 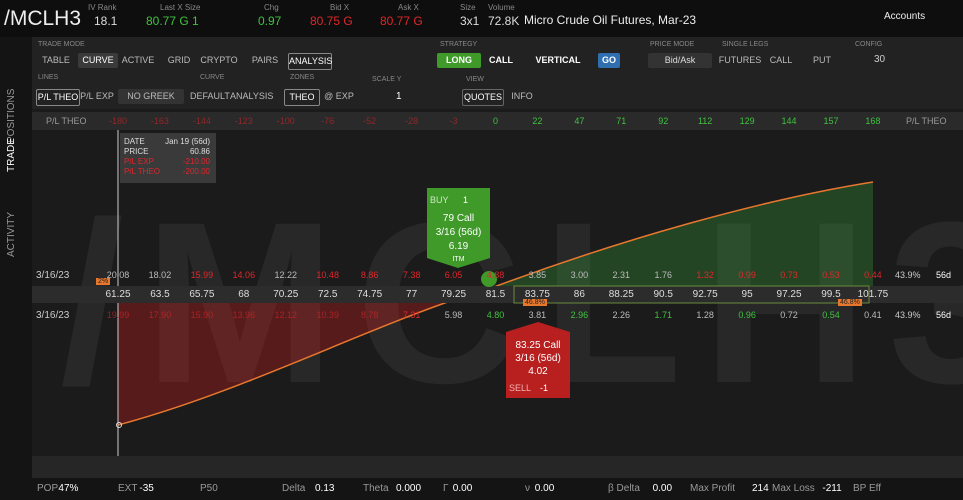 What do you see at coordinates (822, 60) in the screenshot?
I see `toolbar-button: PUT` at bounding box center [822, 60].